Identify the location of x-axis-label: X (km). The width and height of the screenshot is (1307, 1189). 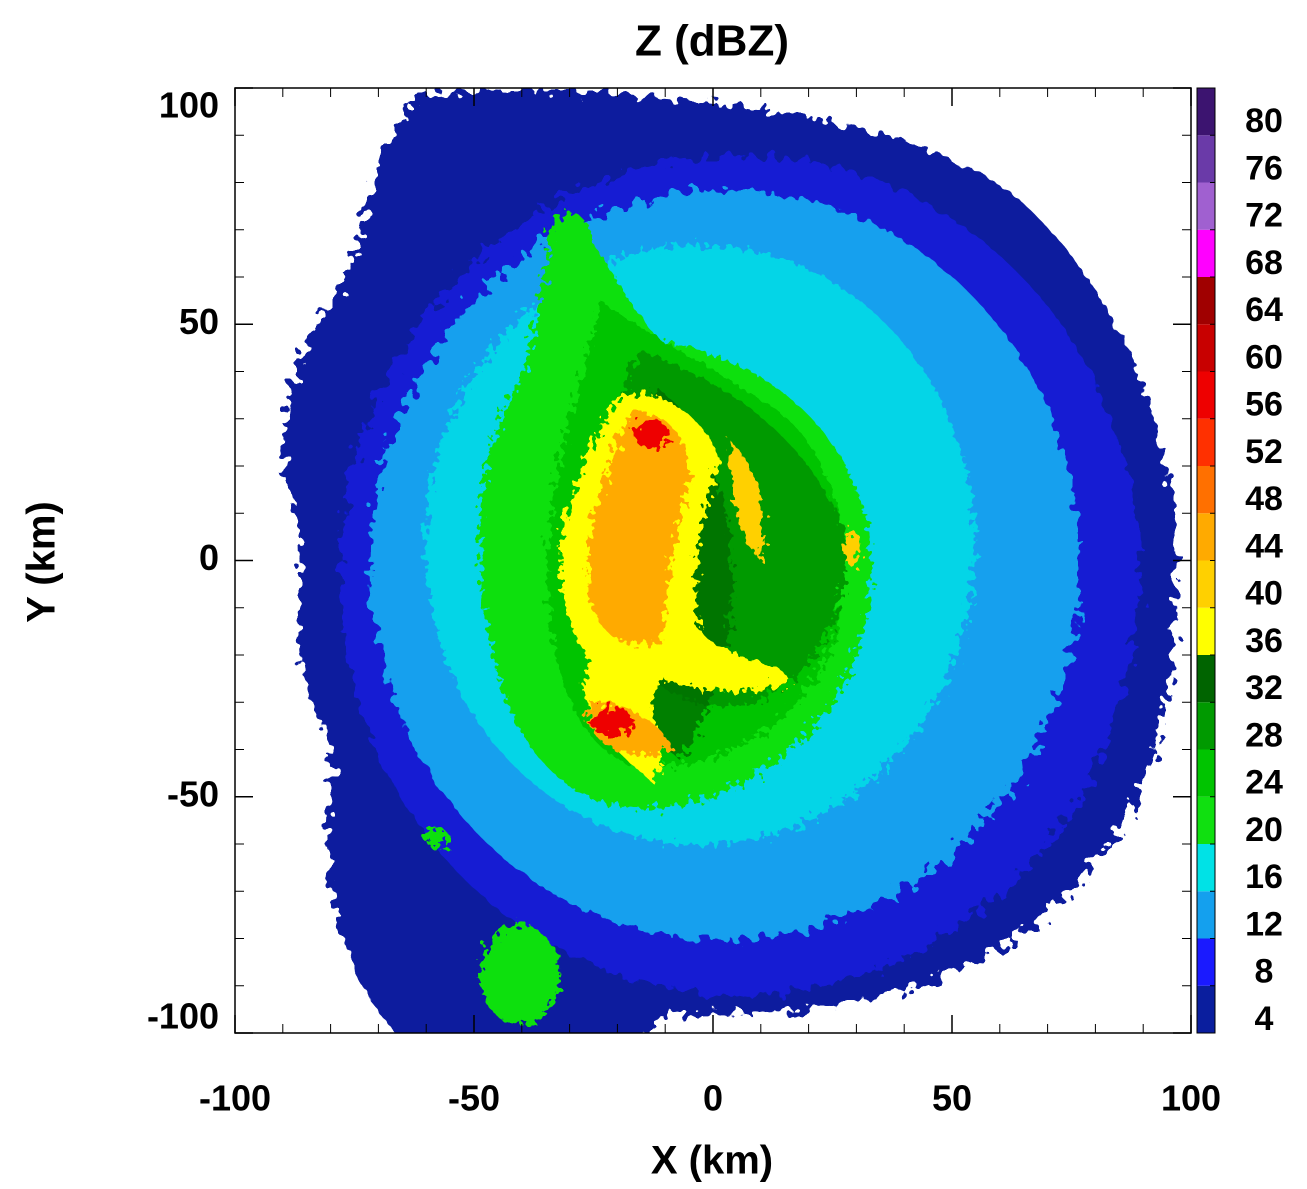
(712, 1161).